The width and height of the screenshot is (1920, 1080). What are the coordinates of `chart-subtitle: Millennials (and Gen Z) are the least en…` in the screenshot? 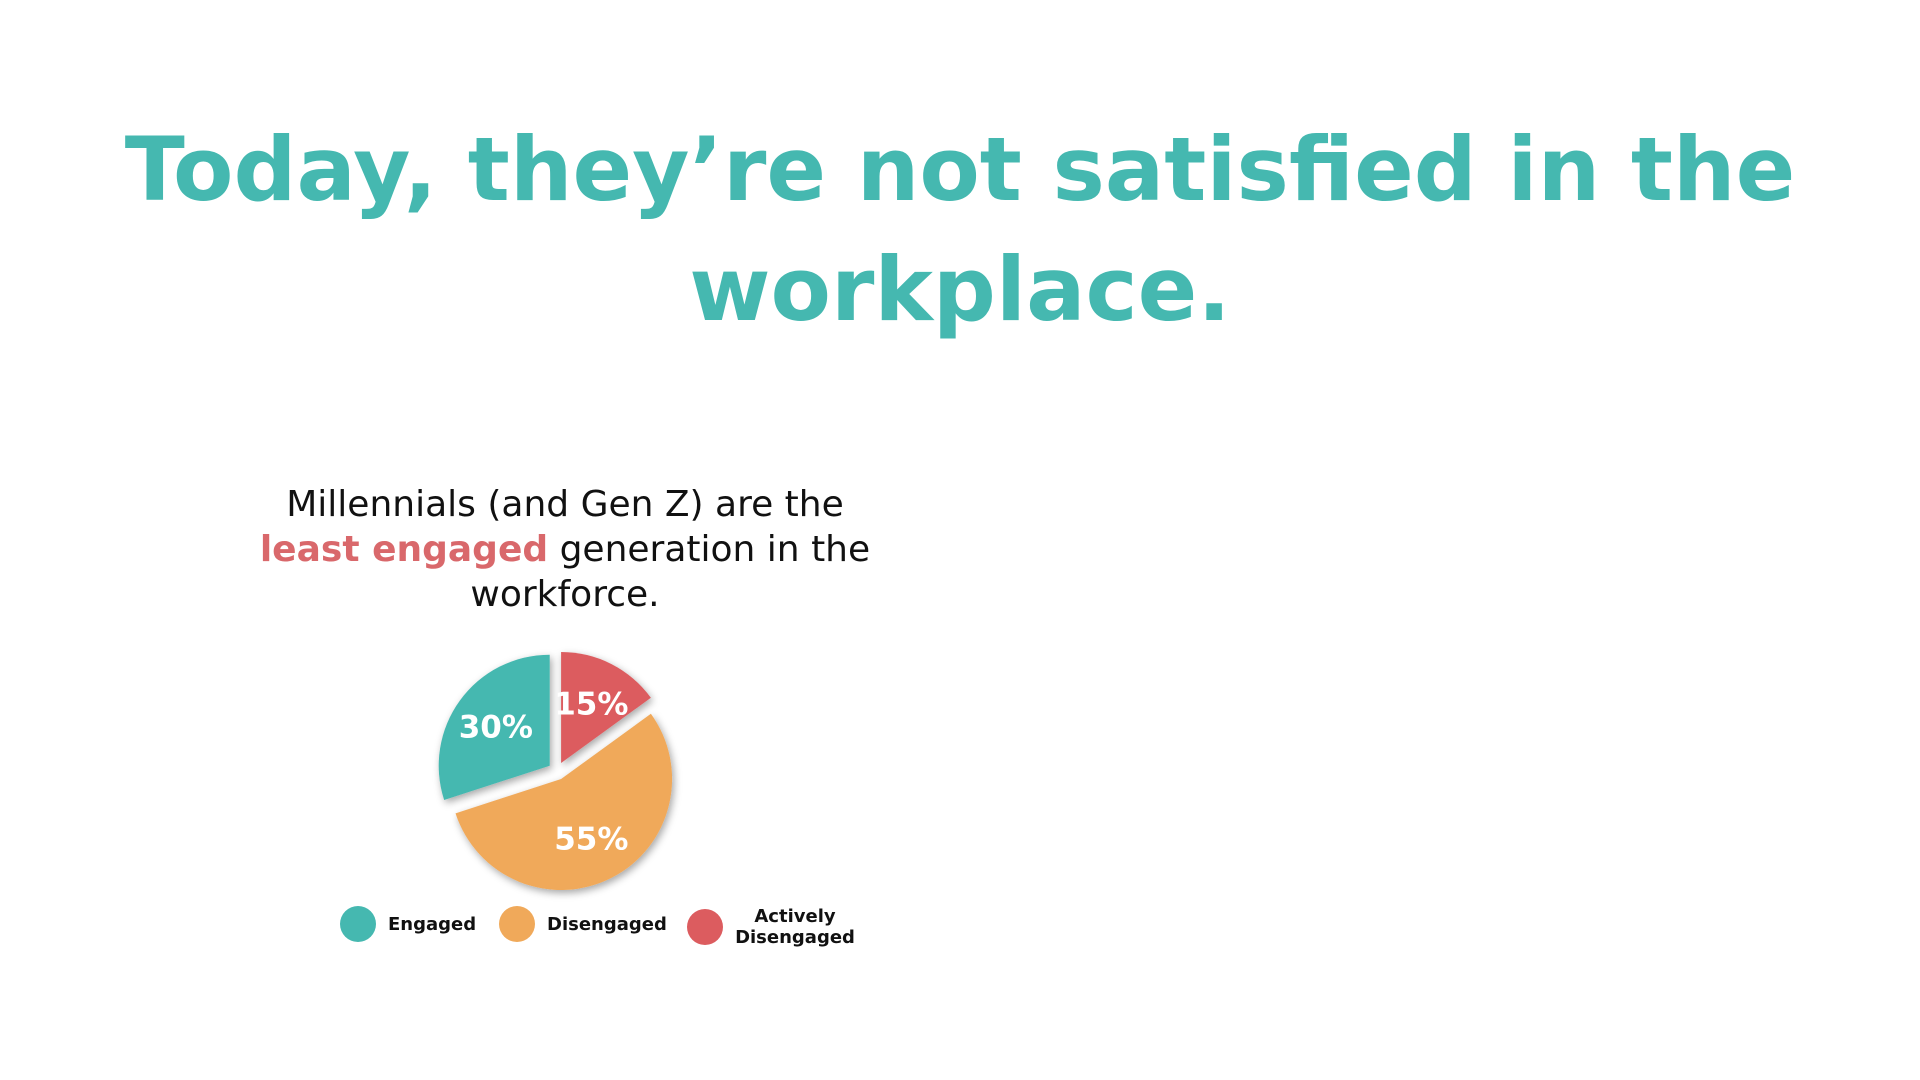 It's located at (565, 549).